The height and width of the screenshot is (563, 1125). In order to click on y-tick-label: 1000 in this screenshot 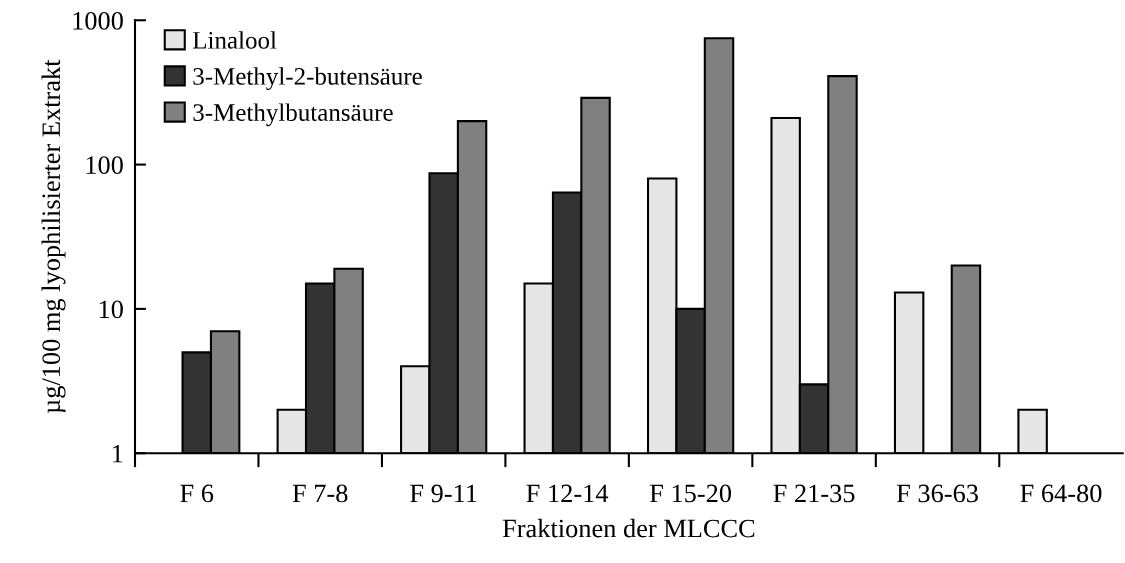, I will do `click(98, 20)`.